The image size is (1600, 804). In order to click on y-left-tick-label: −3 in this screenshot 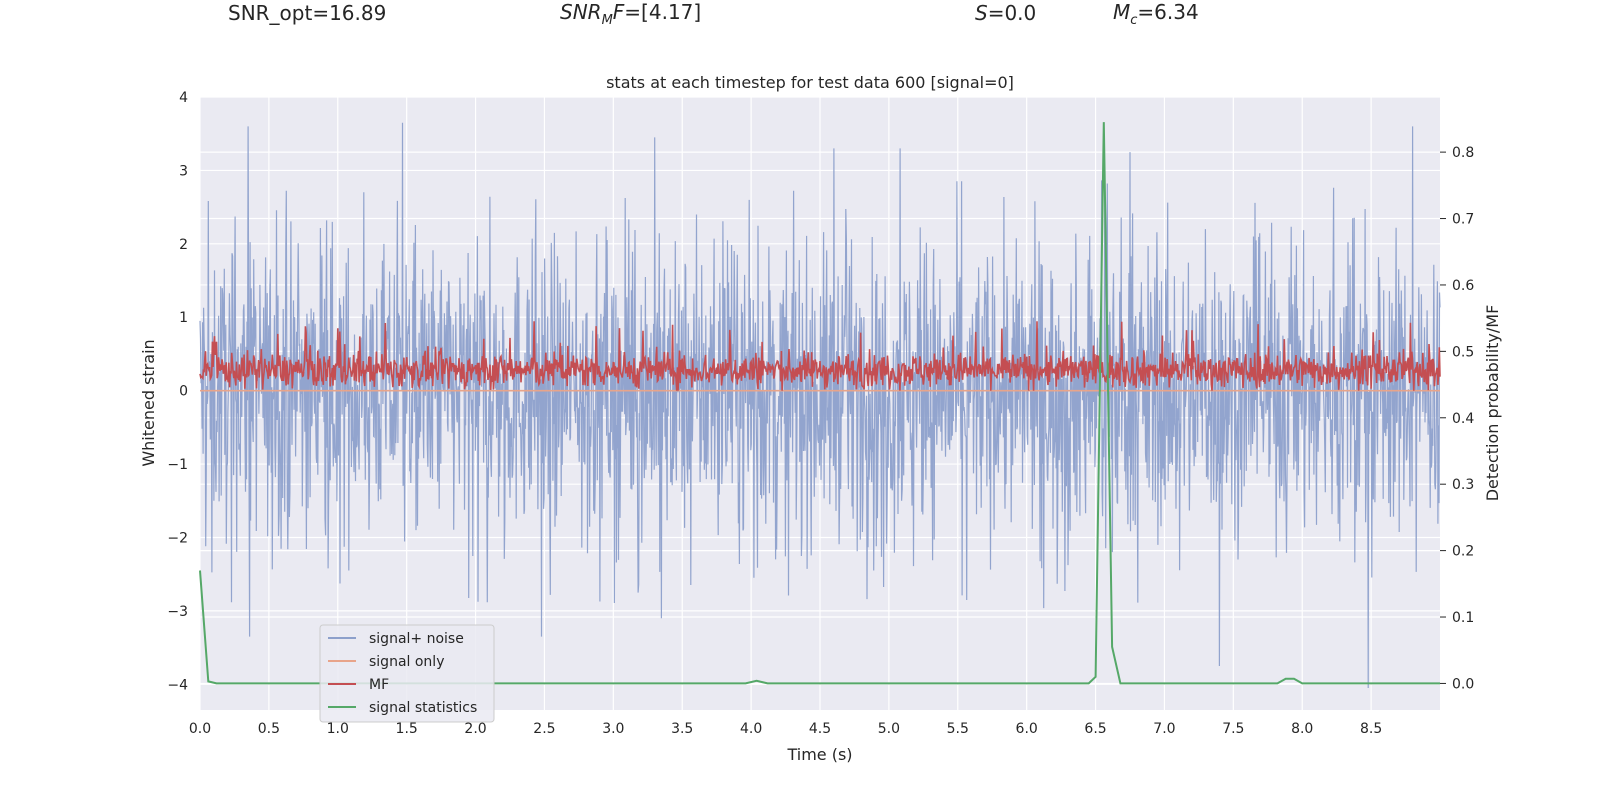, I will do `click(177, 612)`.